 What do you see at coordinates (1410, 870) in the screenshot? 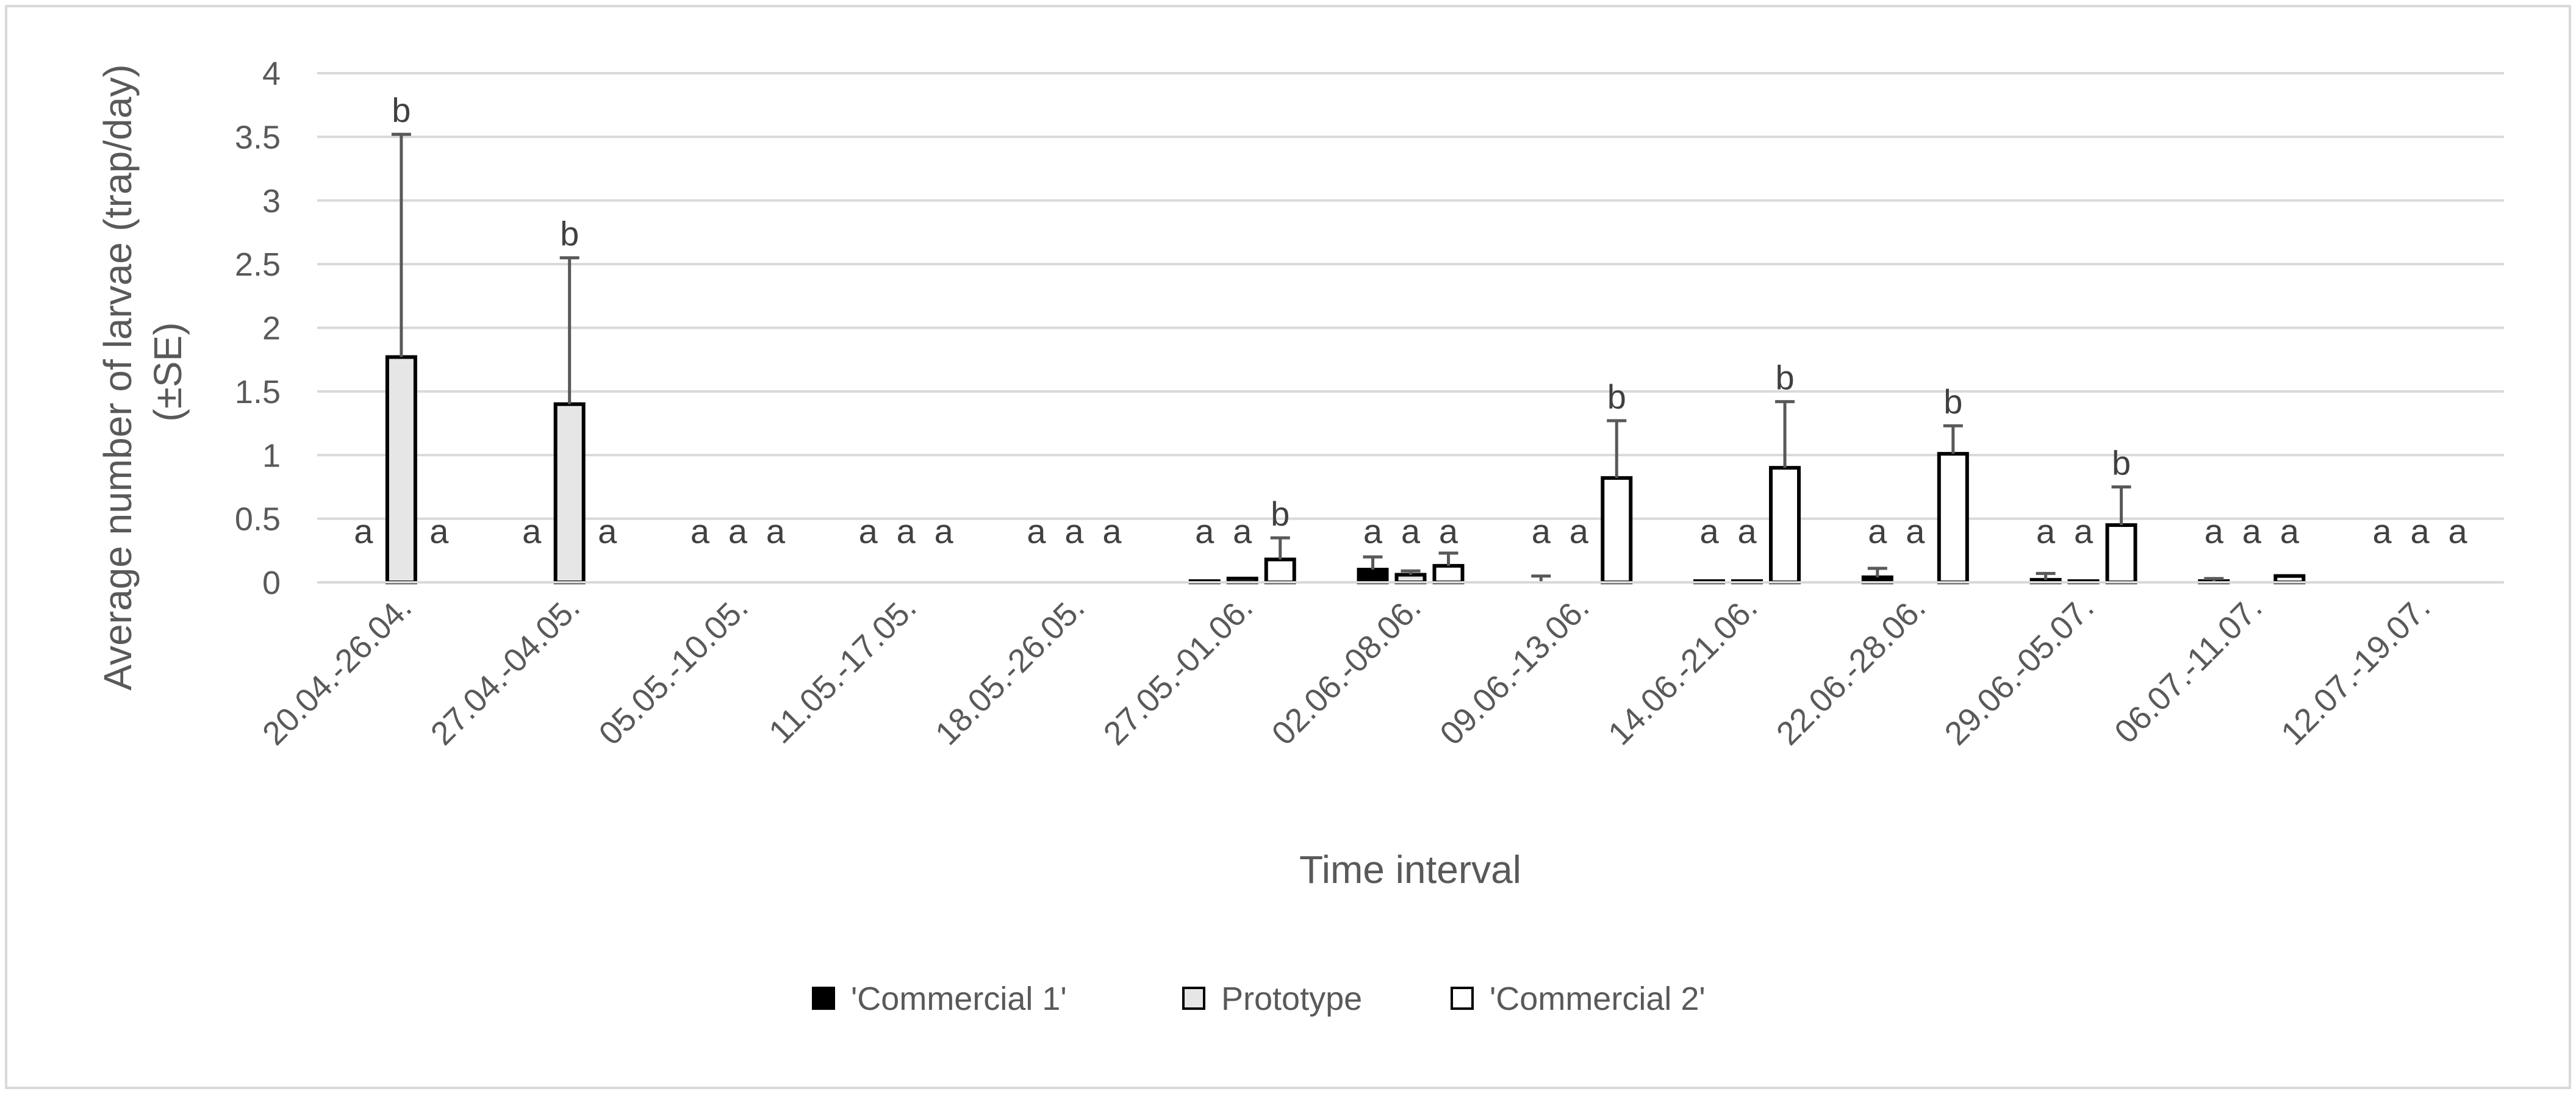
I see `x-axis-title: Time interval` at bounding box center [1410, 870].